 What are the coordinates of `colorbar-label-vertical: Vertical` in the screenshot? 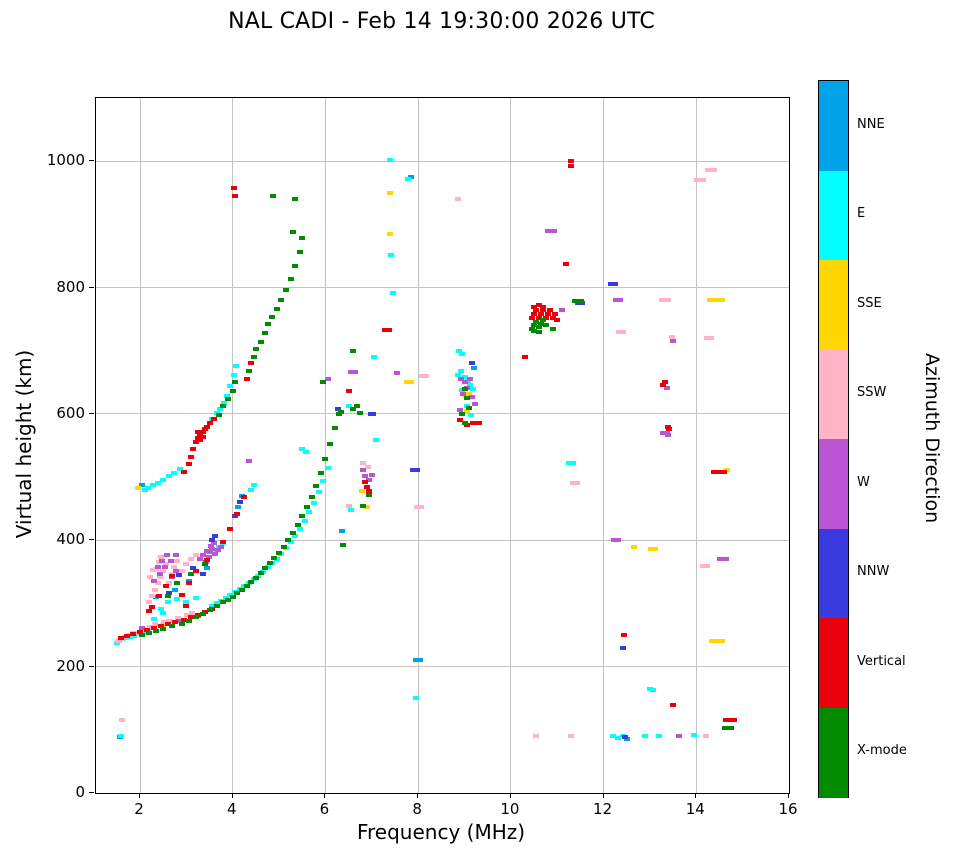 It's located at (881, 661).